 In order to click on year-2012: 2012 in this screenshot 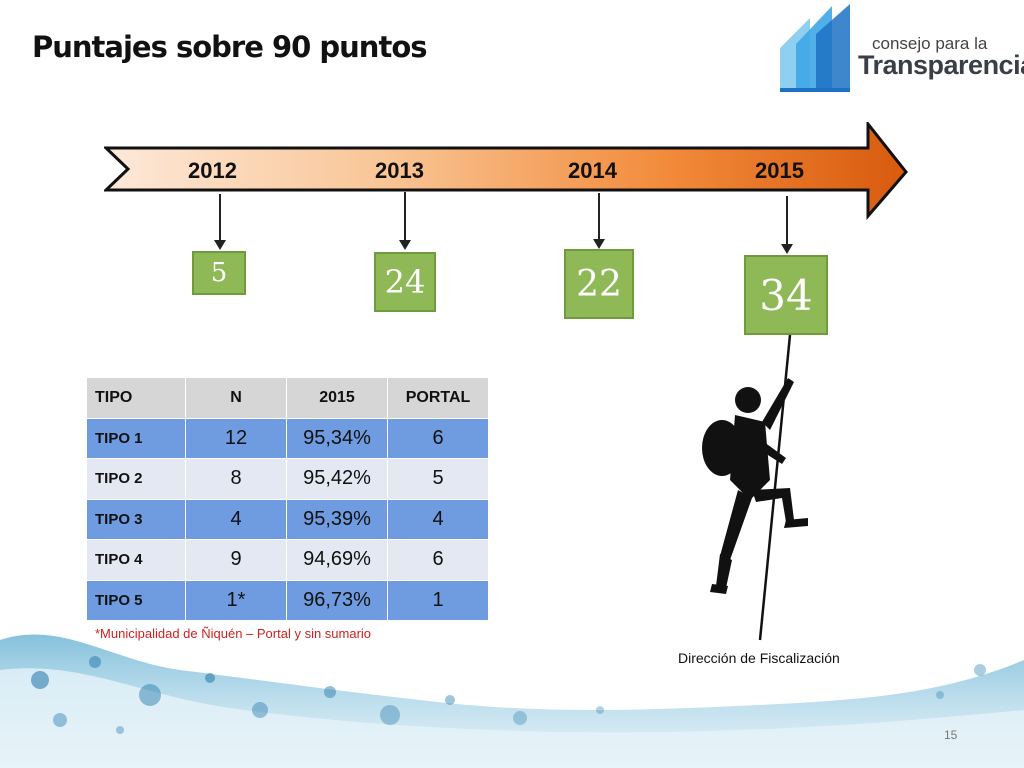, I will do `click(212, 170)`.